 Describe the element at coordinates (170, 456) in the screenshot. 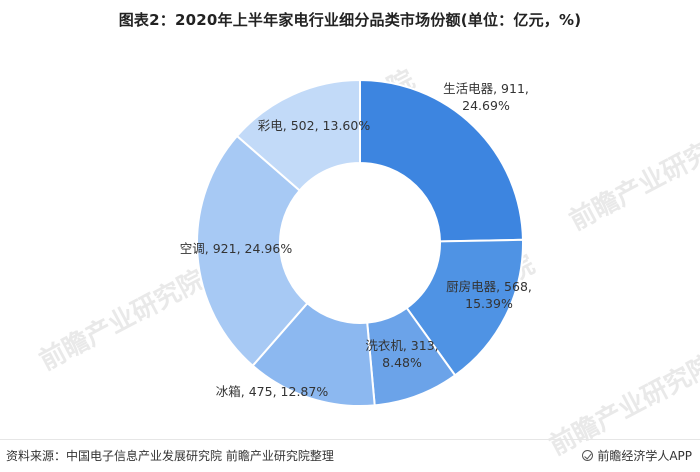

I see `source-note: 资料来源：中国电子信息产业发展研究院 前瞻产业研究院整理` at that location.